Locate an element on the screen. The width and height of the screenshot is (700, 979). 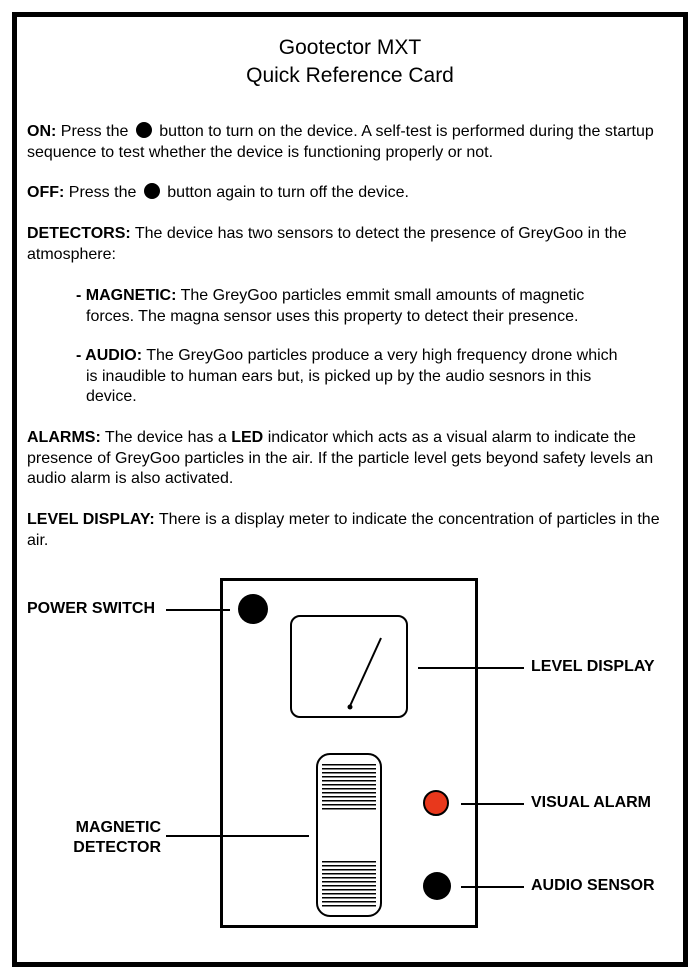
level-display-callout: LEVEL DISPLAY is located at coordinates (593, 666).